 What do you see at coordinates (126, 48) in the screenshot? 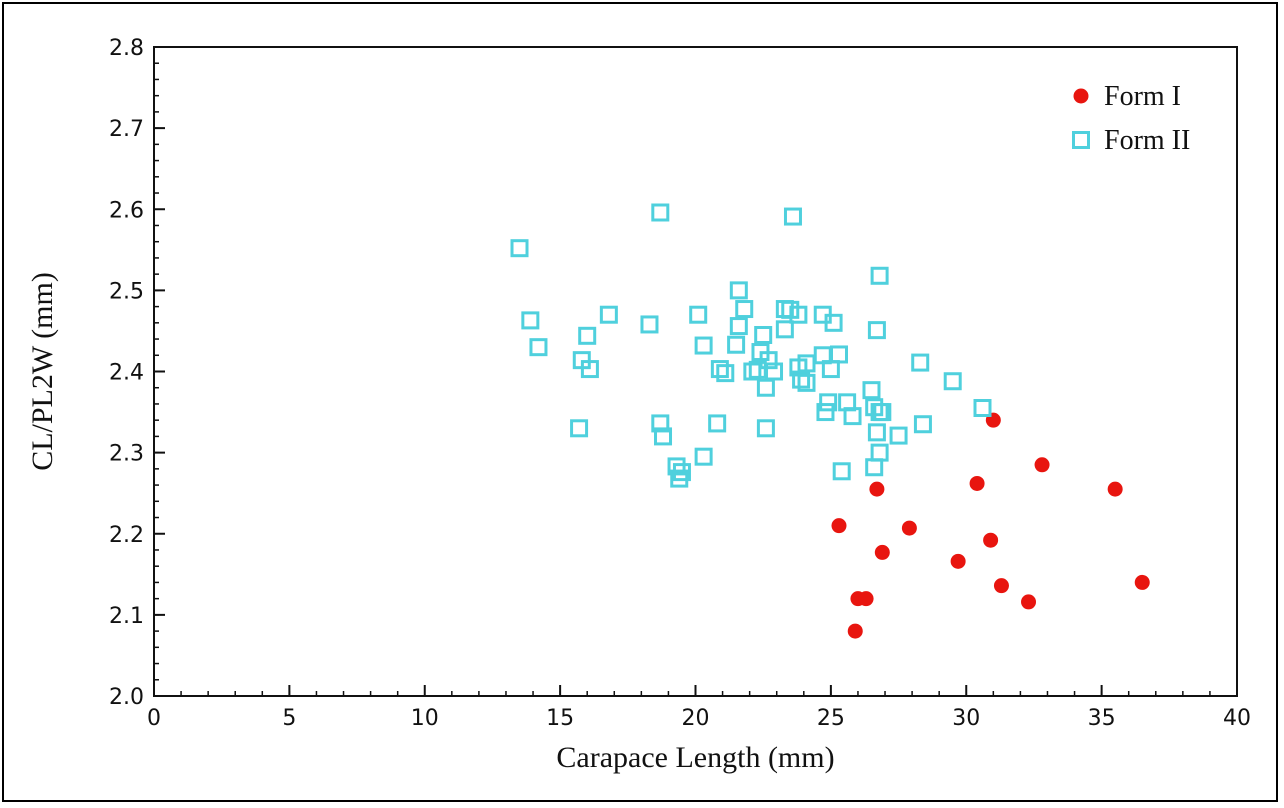
I see `y-tick-label: 2.8` at bounding box center [126, 48].